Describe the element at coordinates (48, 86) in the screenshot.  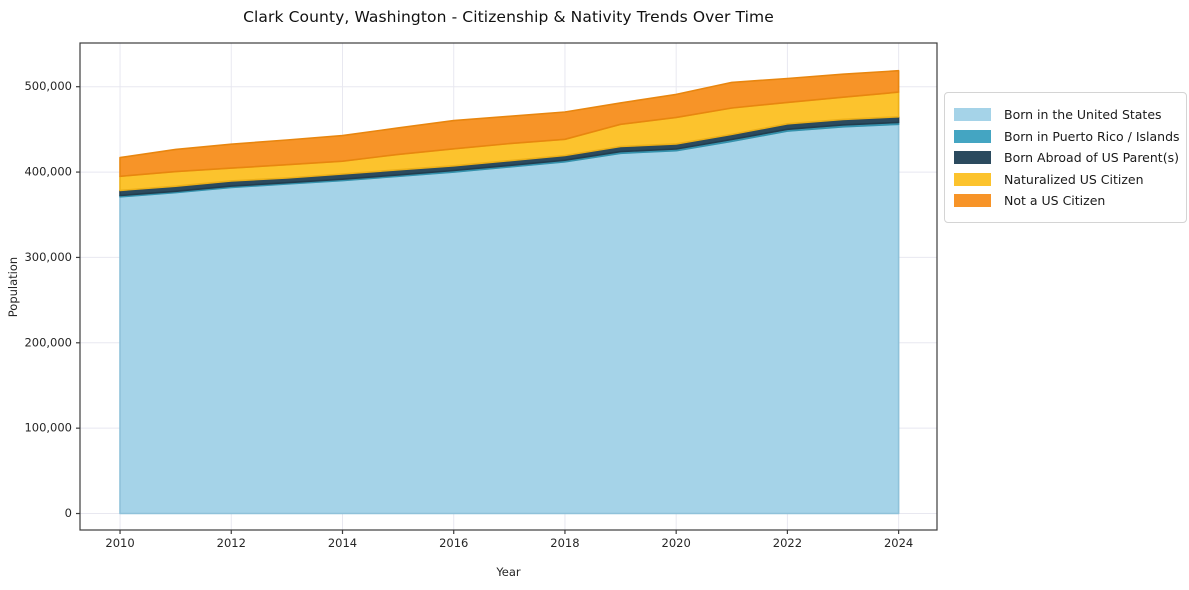
I see `y-tick-label: 500,000` at that location.